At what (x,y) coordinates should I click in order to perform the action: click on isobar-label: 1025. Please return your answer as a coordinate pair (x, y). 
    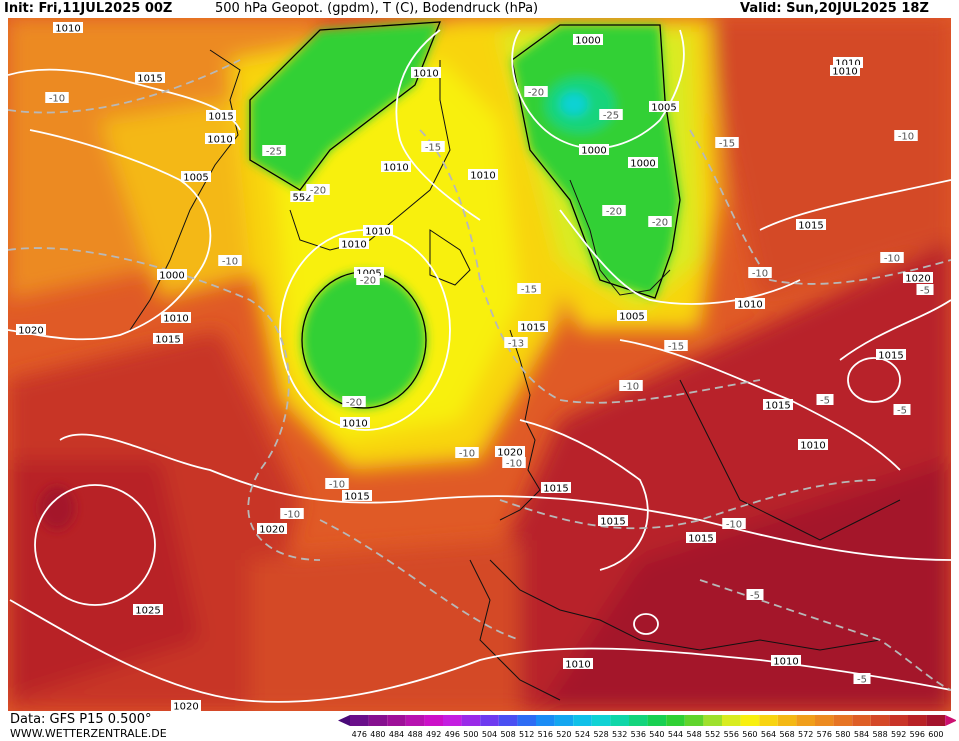
    Looking at the image, I should click on (148, 610).